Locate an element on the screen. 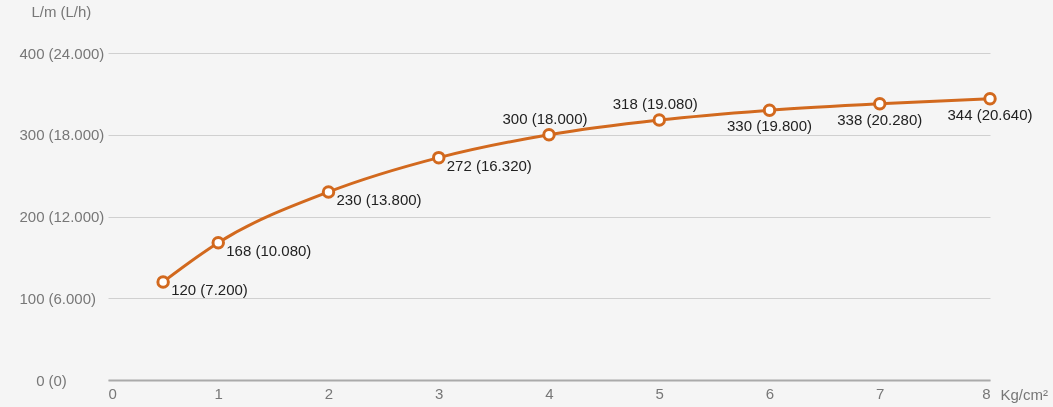 This screenshot has height=407, width=1053. y2-tick-label: (12.000) is located at coordinates (76, 216).